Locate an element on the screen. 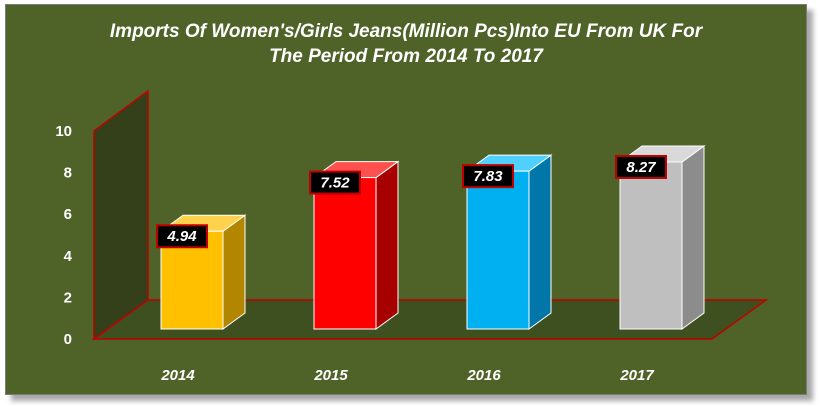  chart-floor is located at coordinates (430, 319).